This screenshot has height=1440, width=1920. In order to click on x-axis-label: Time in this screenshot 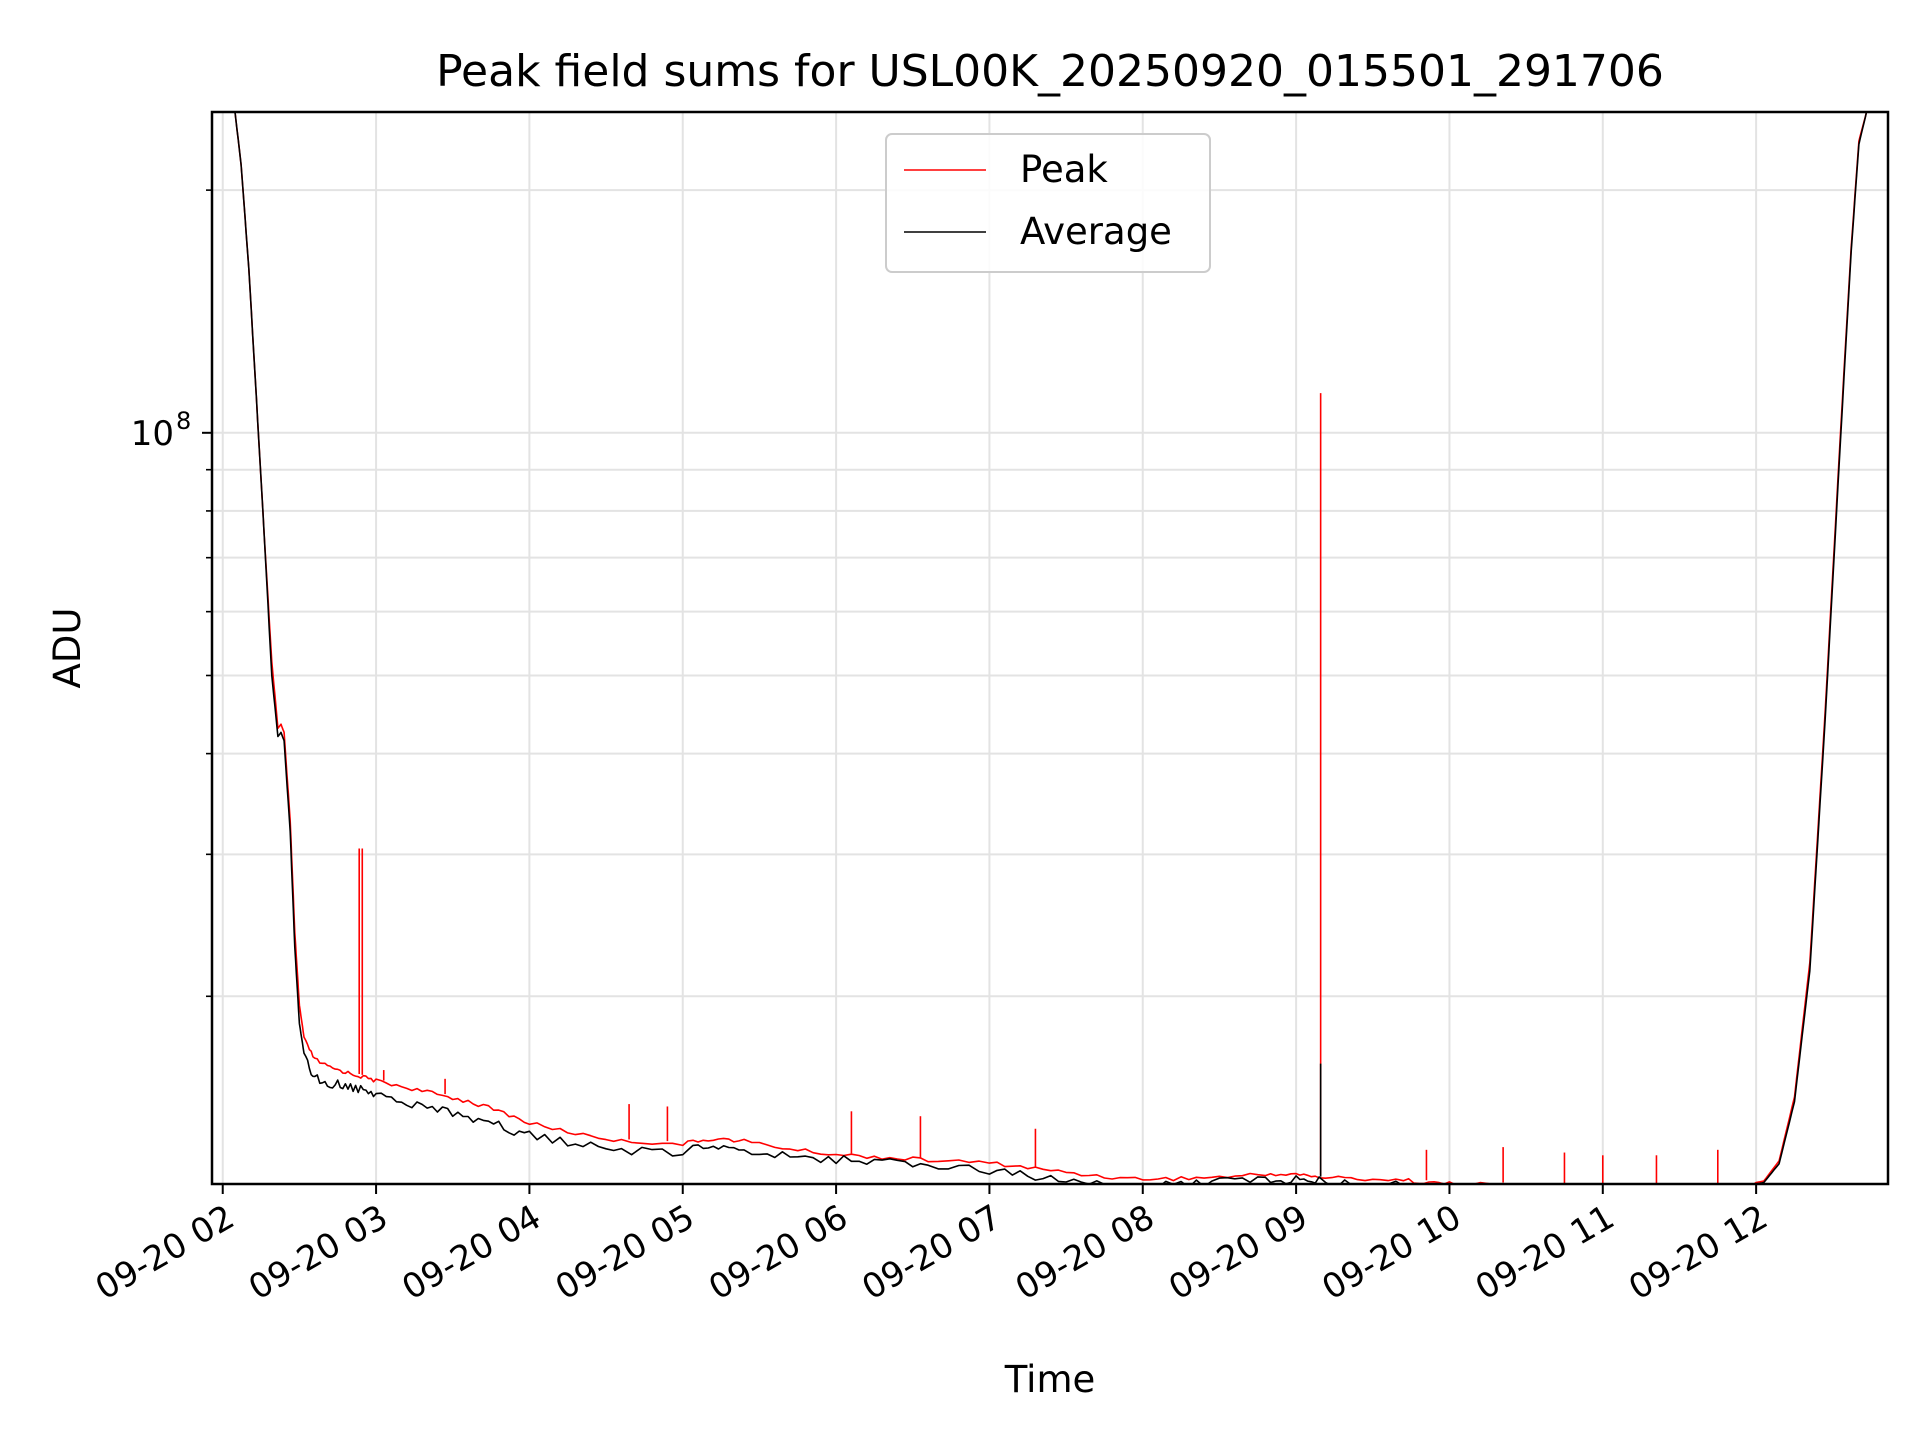, I will do `click(1050, 1379)`.